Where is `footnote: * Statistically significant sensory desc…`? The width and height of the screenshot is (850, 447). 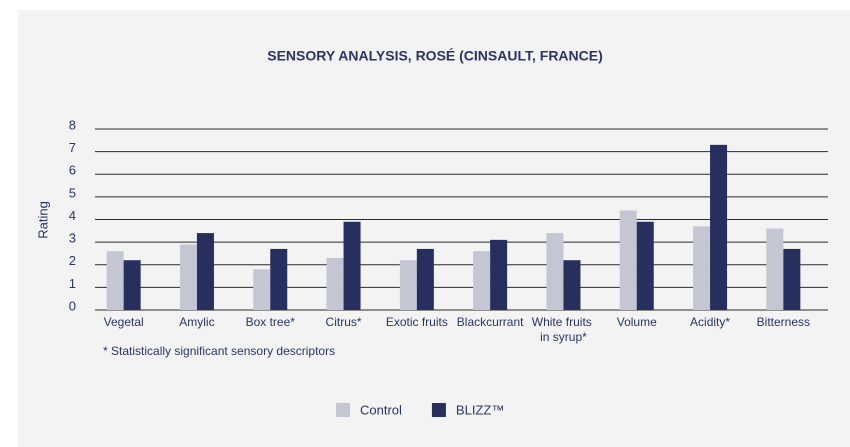
footnote: * Statistically significant sensory desc… is located at coordinates (219, 351).